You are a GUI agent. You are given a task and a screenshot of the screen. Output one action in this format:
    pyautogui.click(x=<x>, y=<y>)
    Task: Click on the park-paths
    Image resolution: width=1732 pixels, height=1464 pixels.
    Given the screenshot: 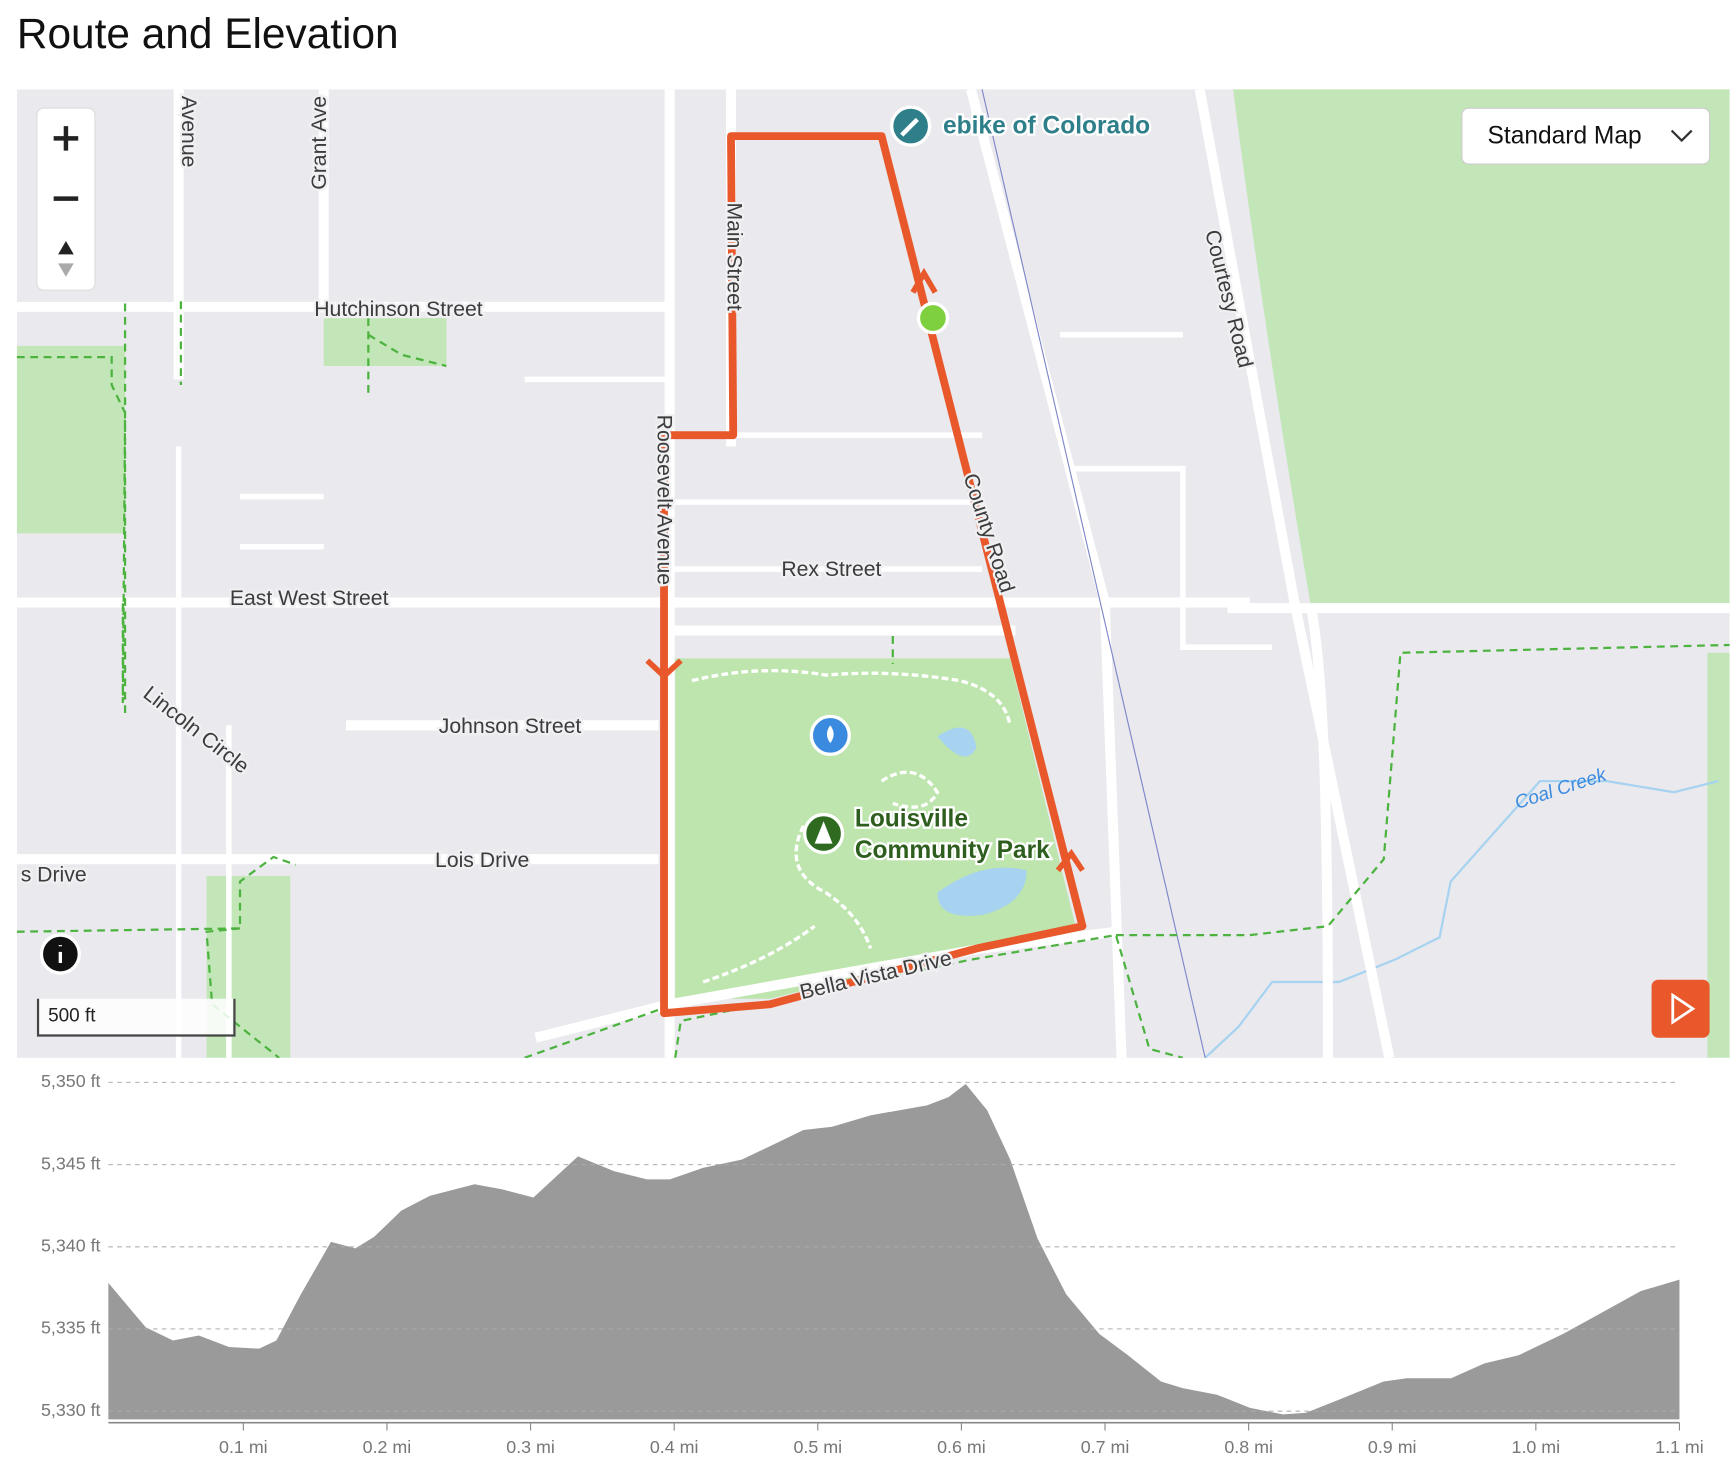 What is the action you would take?
    pyautogui.click(x=851, y=826)
    